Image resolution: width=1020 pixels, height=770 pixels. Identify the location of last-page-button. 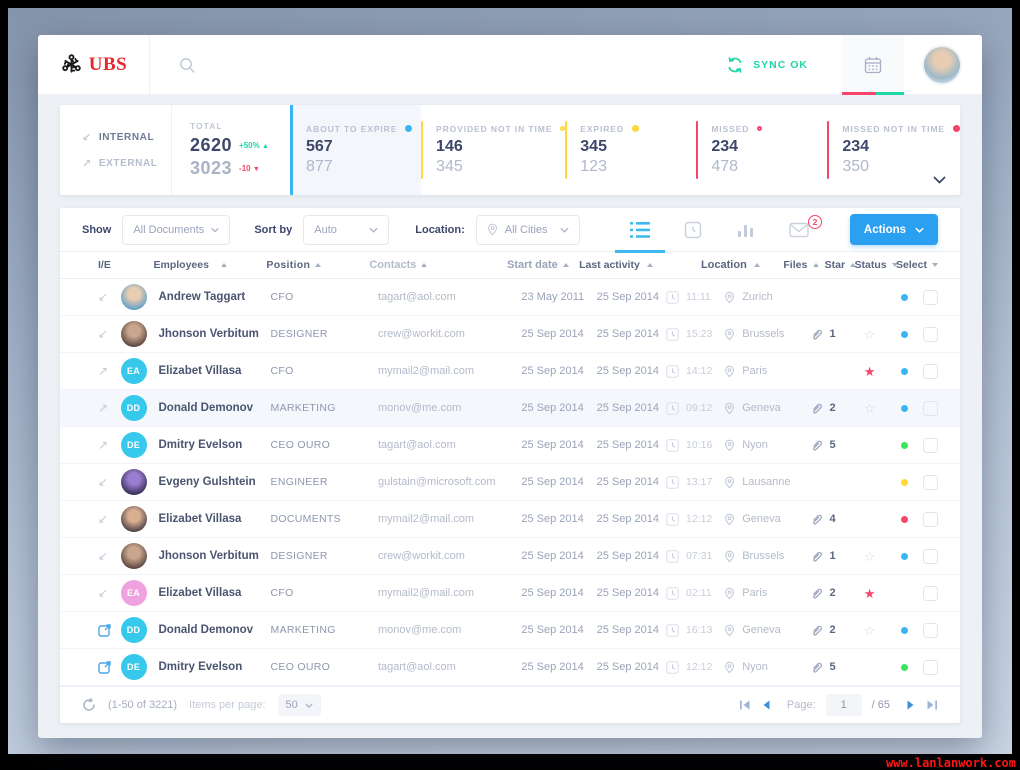
(932, 705).